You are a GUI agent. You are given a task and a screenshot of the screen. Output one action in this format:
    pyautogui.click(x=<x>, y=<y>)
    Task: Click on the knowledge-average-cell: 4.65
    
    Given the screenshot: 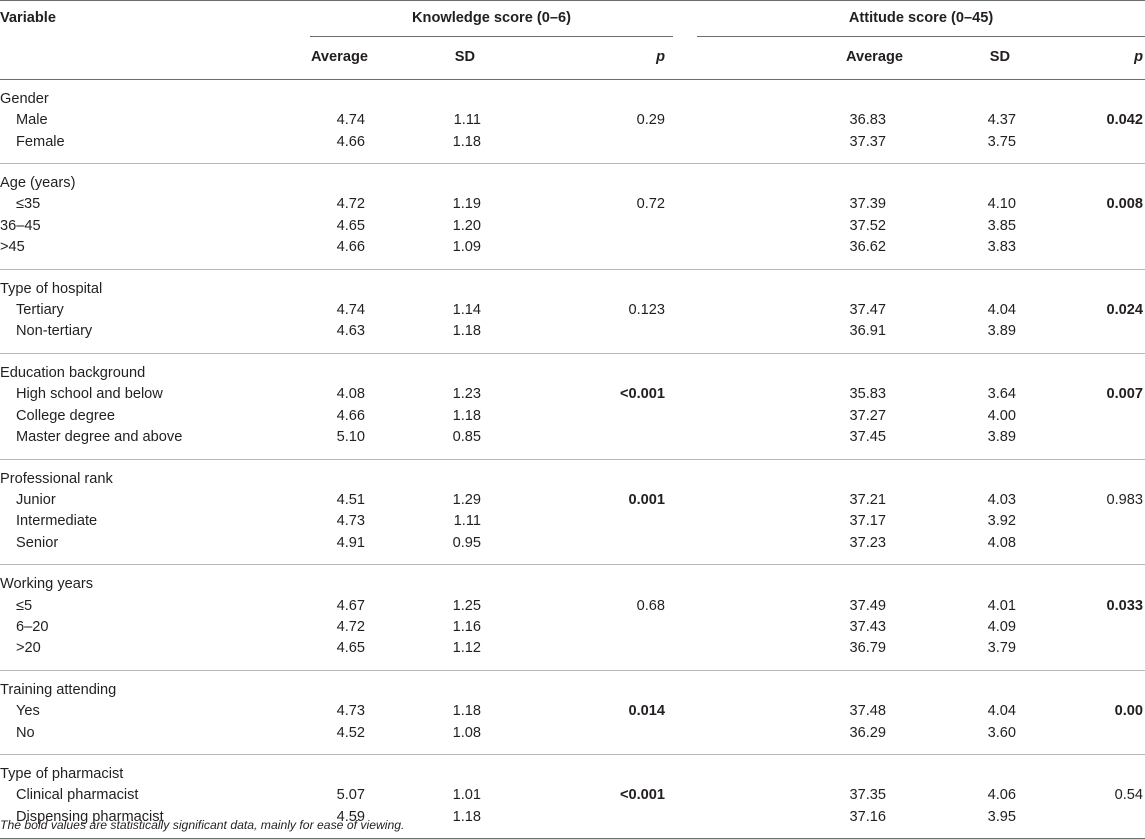 What is the action you would take?
    pyautogui.click(x=350, y=648)
    